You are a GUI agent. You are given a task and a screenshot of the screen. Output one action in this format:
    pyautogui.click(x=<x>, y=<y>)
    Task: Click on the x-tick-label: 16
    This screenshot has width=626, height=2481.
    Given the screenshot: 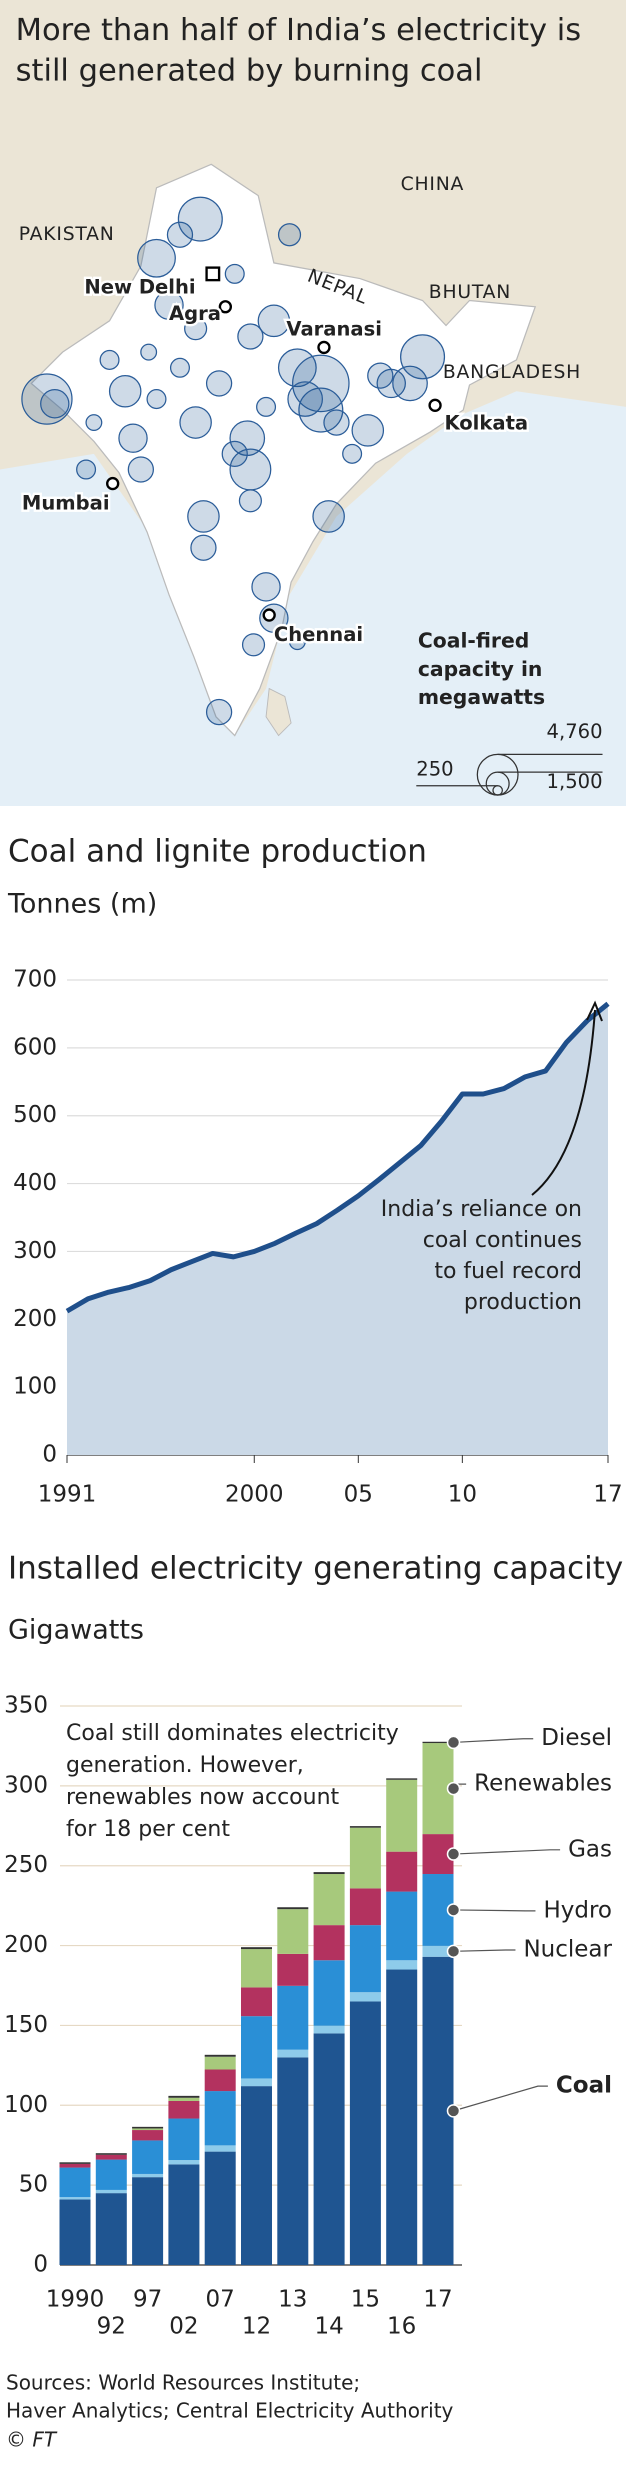 What is the action you would take?
    pyautogui.click(x=401, y=2327)
    